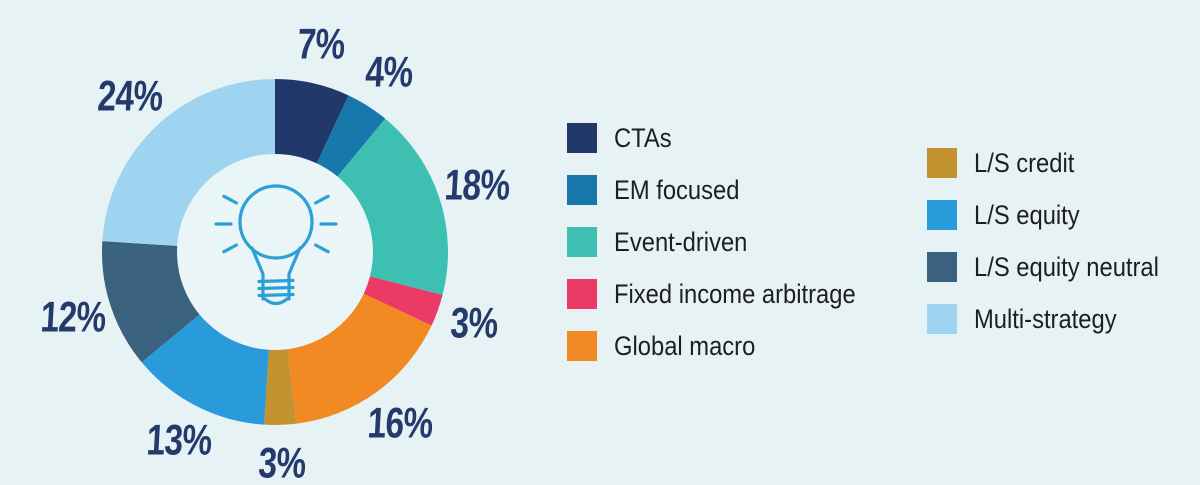 Image resolution: width=1200 pixels, height=485 pixels. Describe the element at coordinates (643, 137) in the screenshot. I see `legend-label: CTAs` at that location.